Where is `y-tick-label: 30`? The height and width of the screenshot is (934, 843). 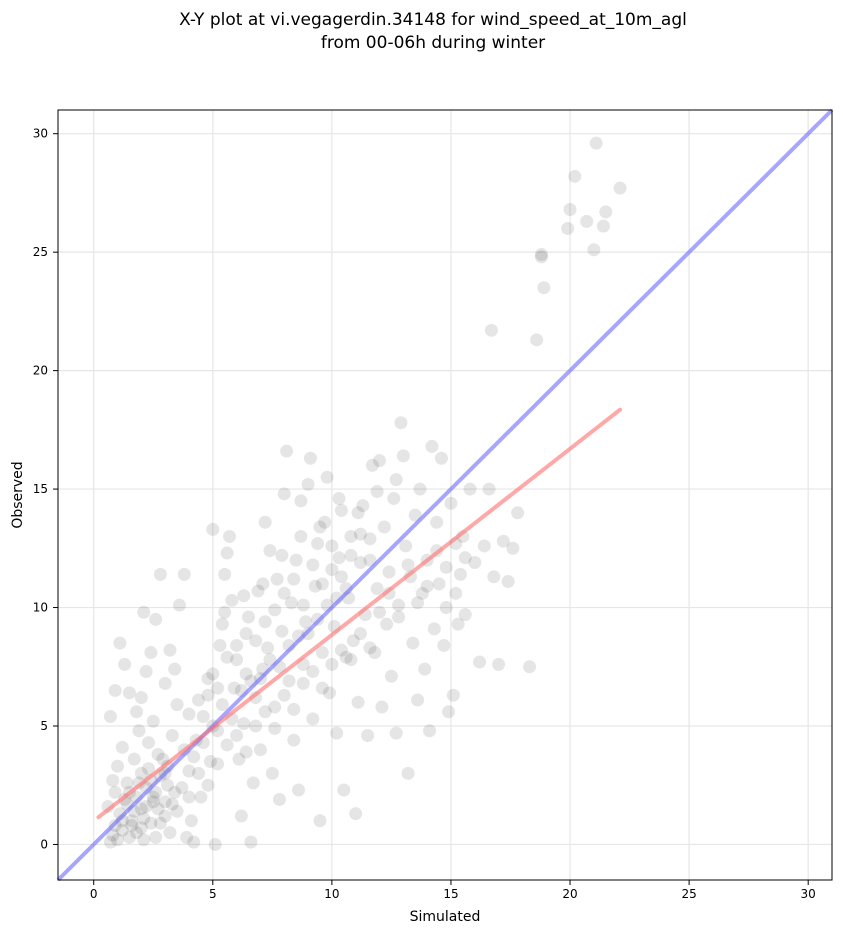 y-tick-label: 30 is located at coordinates (40, 134).